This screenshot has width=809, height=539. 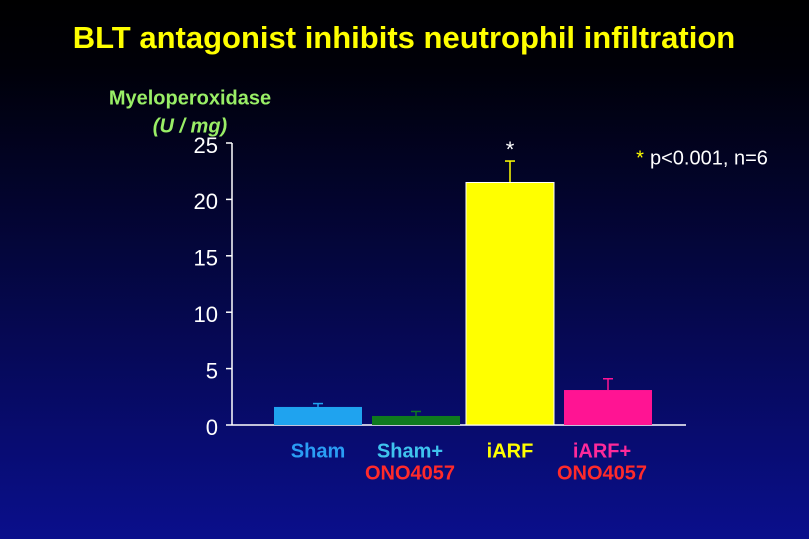 I want to click on y-tick-label: 0, so click(x=212, y=427).